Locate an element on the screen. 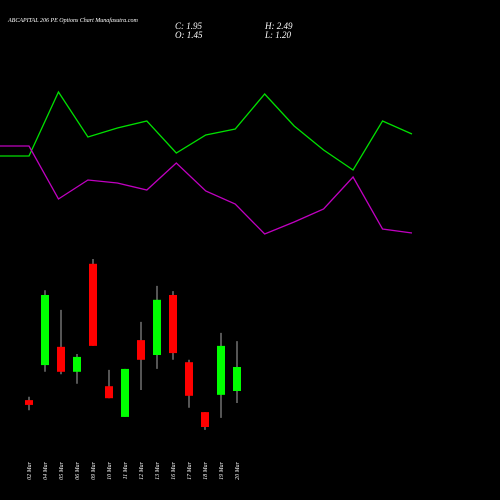 Image resolution: width=500 pixels, height=500 pixels. x-tick-label: 12 Mar is located at coordinates (142, 470).